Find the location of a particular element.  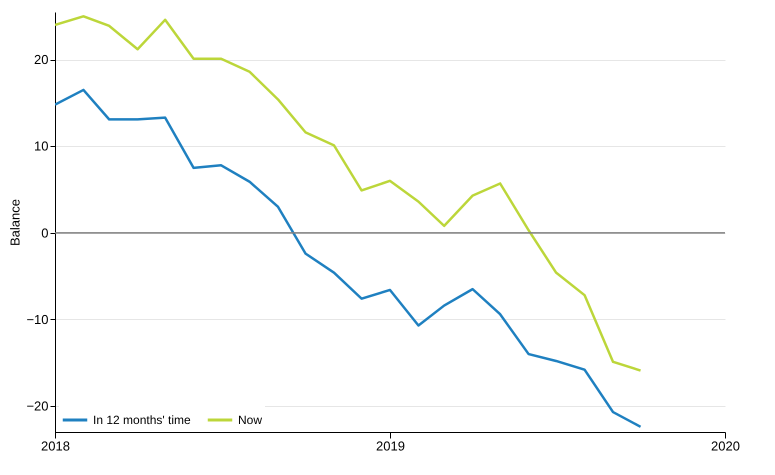

y-tick-label: 10 is located at coordinates (41, 146).